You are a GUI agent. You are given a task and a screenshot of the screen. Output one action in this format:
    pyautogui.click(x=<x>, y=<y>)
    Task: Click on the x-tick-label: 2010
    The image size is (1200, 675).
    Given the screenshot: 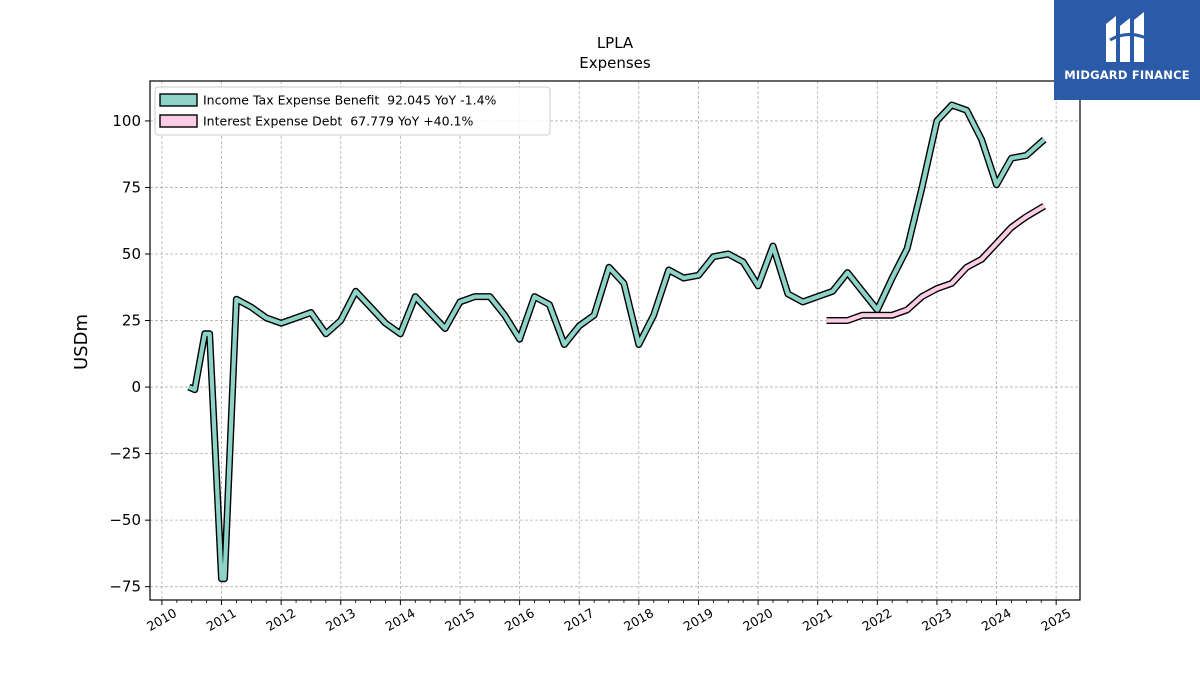 What is the action you would take?
    pyautogui.click(x=161, y=619)
    